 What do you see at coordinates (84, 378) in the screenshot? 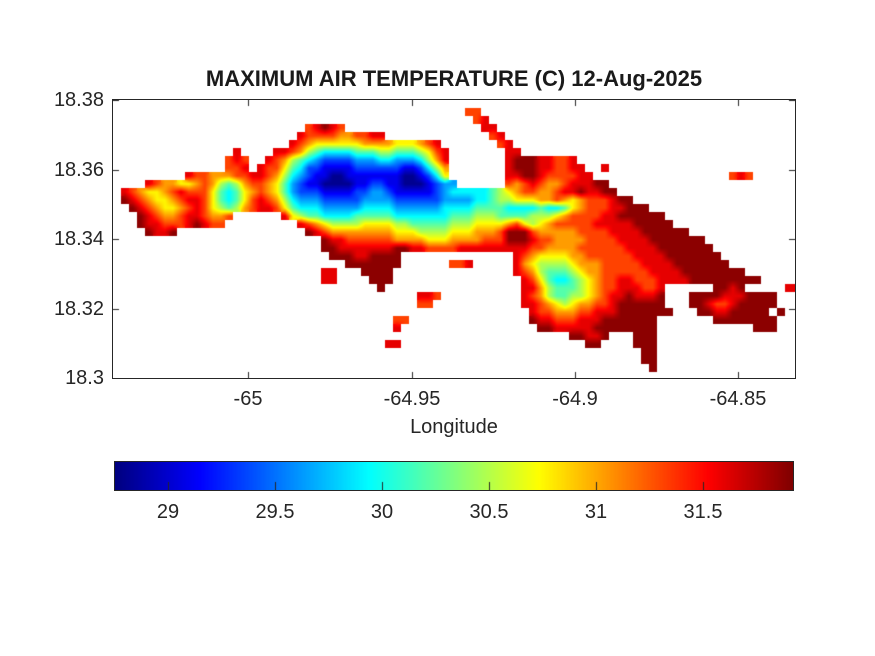
I see `y-tick-label: 18.3` at bounding box center [84, 378].